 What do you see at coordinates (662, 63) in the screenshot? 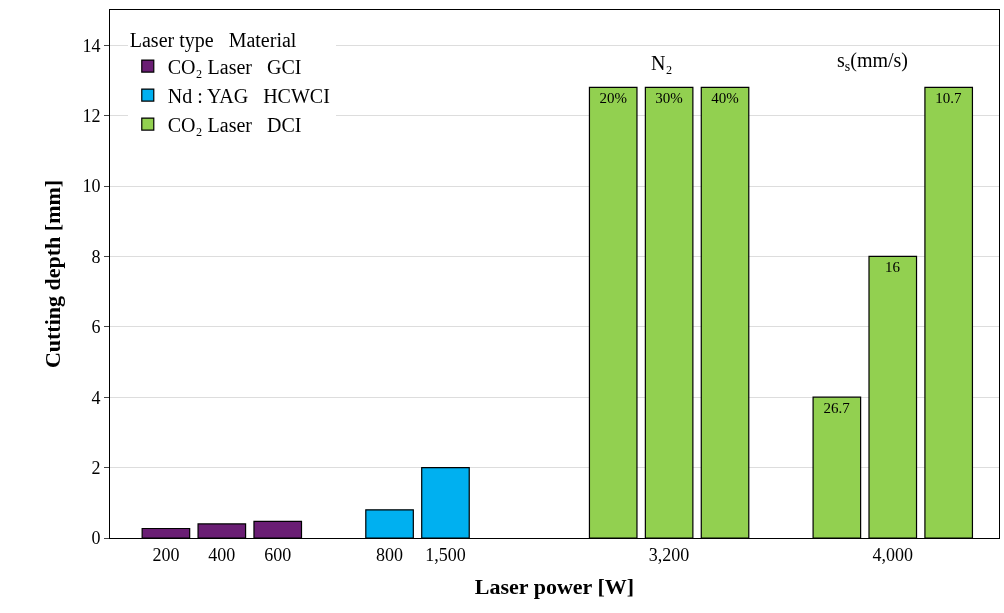
I see `annotation: N₂` at bounding box center [662, 63].